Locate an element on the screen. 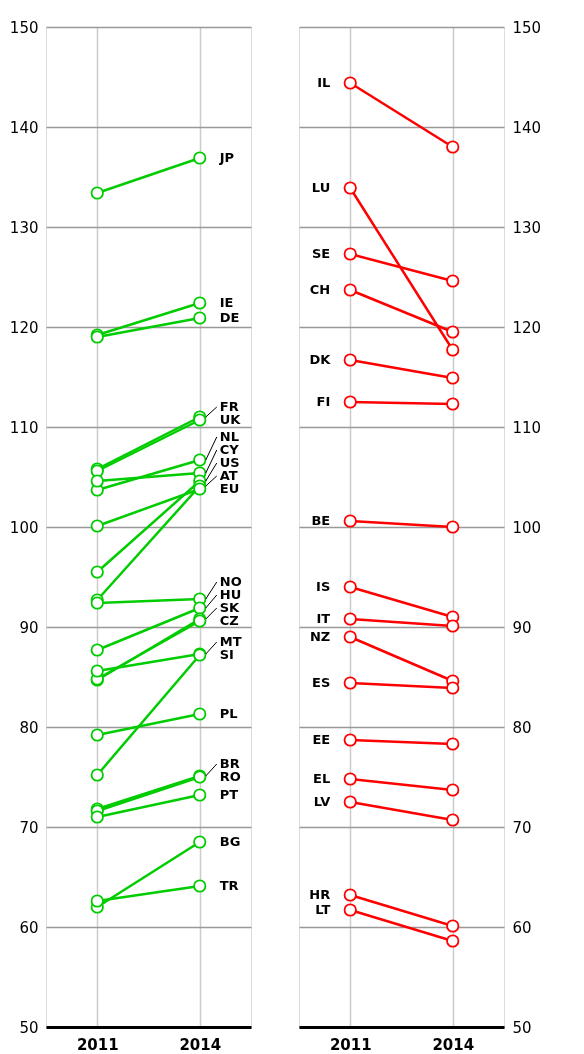 The width and height of the screenshot is (584, 1054). series-label: AT is located at coordinates (228, 475).